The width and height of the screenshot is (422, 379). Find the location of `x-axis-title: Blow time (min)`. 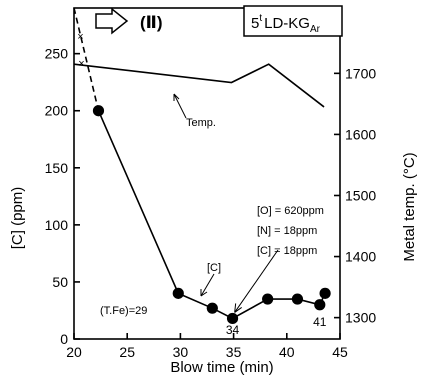

x-axis-title: Blow time (min) is located at coordinates (221, 367).